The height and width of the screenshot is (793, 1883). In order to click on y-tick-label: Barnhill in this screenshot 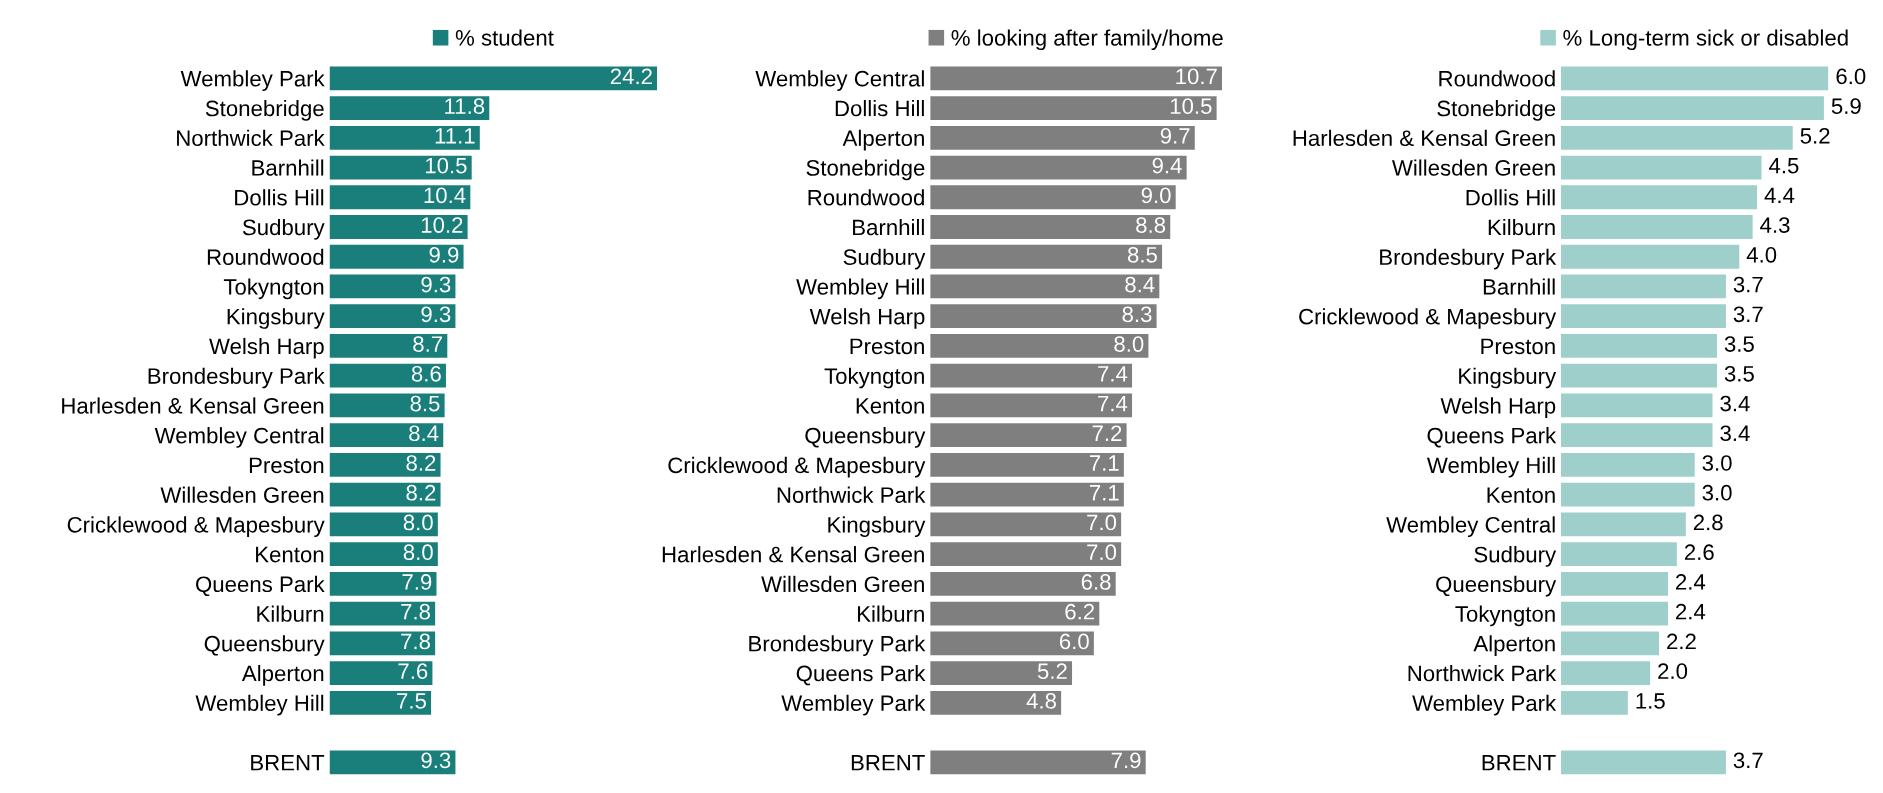, I will do `click(888, 227)`.